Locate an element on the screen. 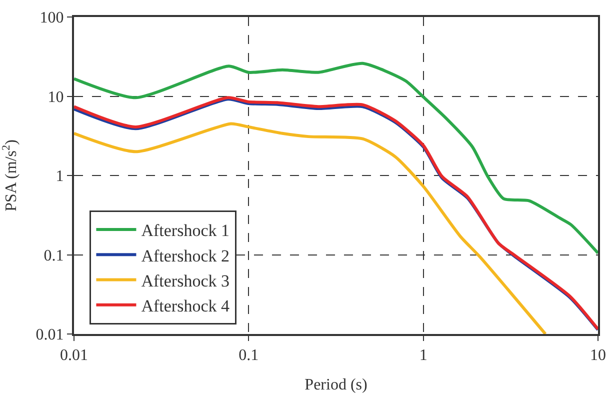 The width and height of the screenshot is (616, 400). legend-label: Aftershock 2 is located at coordinates (185, 256).